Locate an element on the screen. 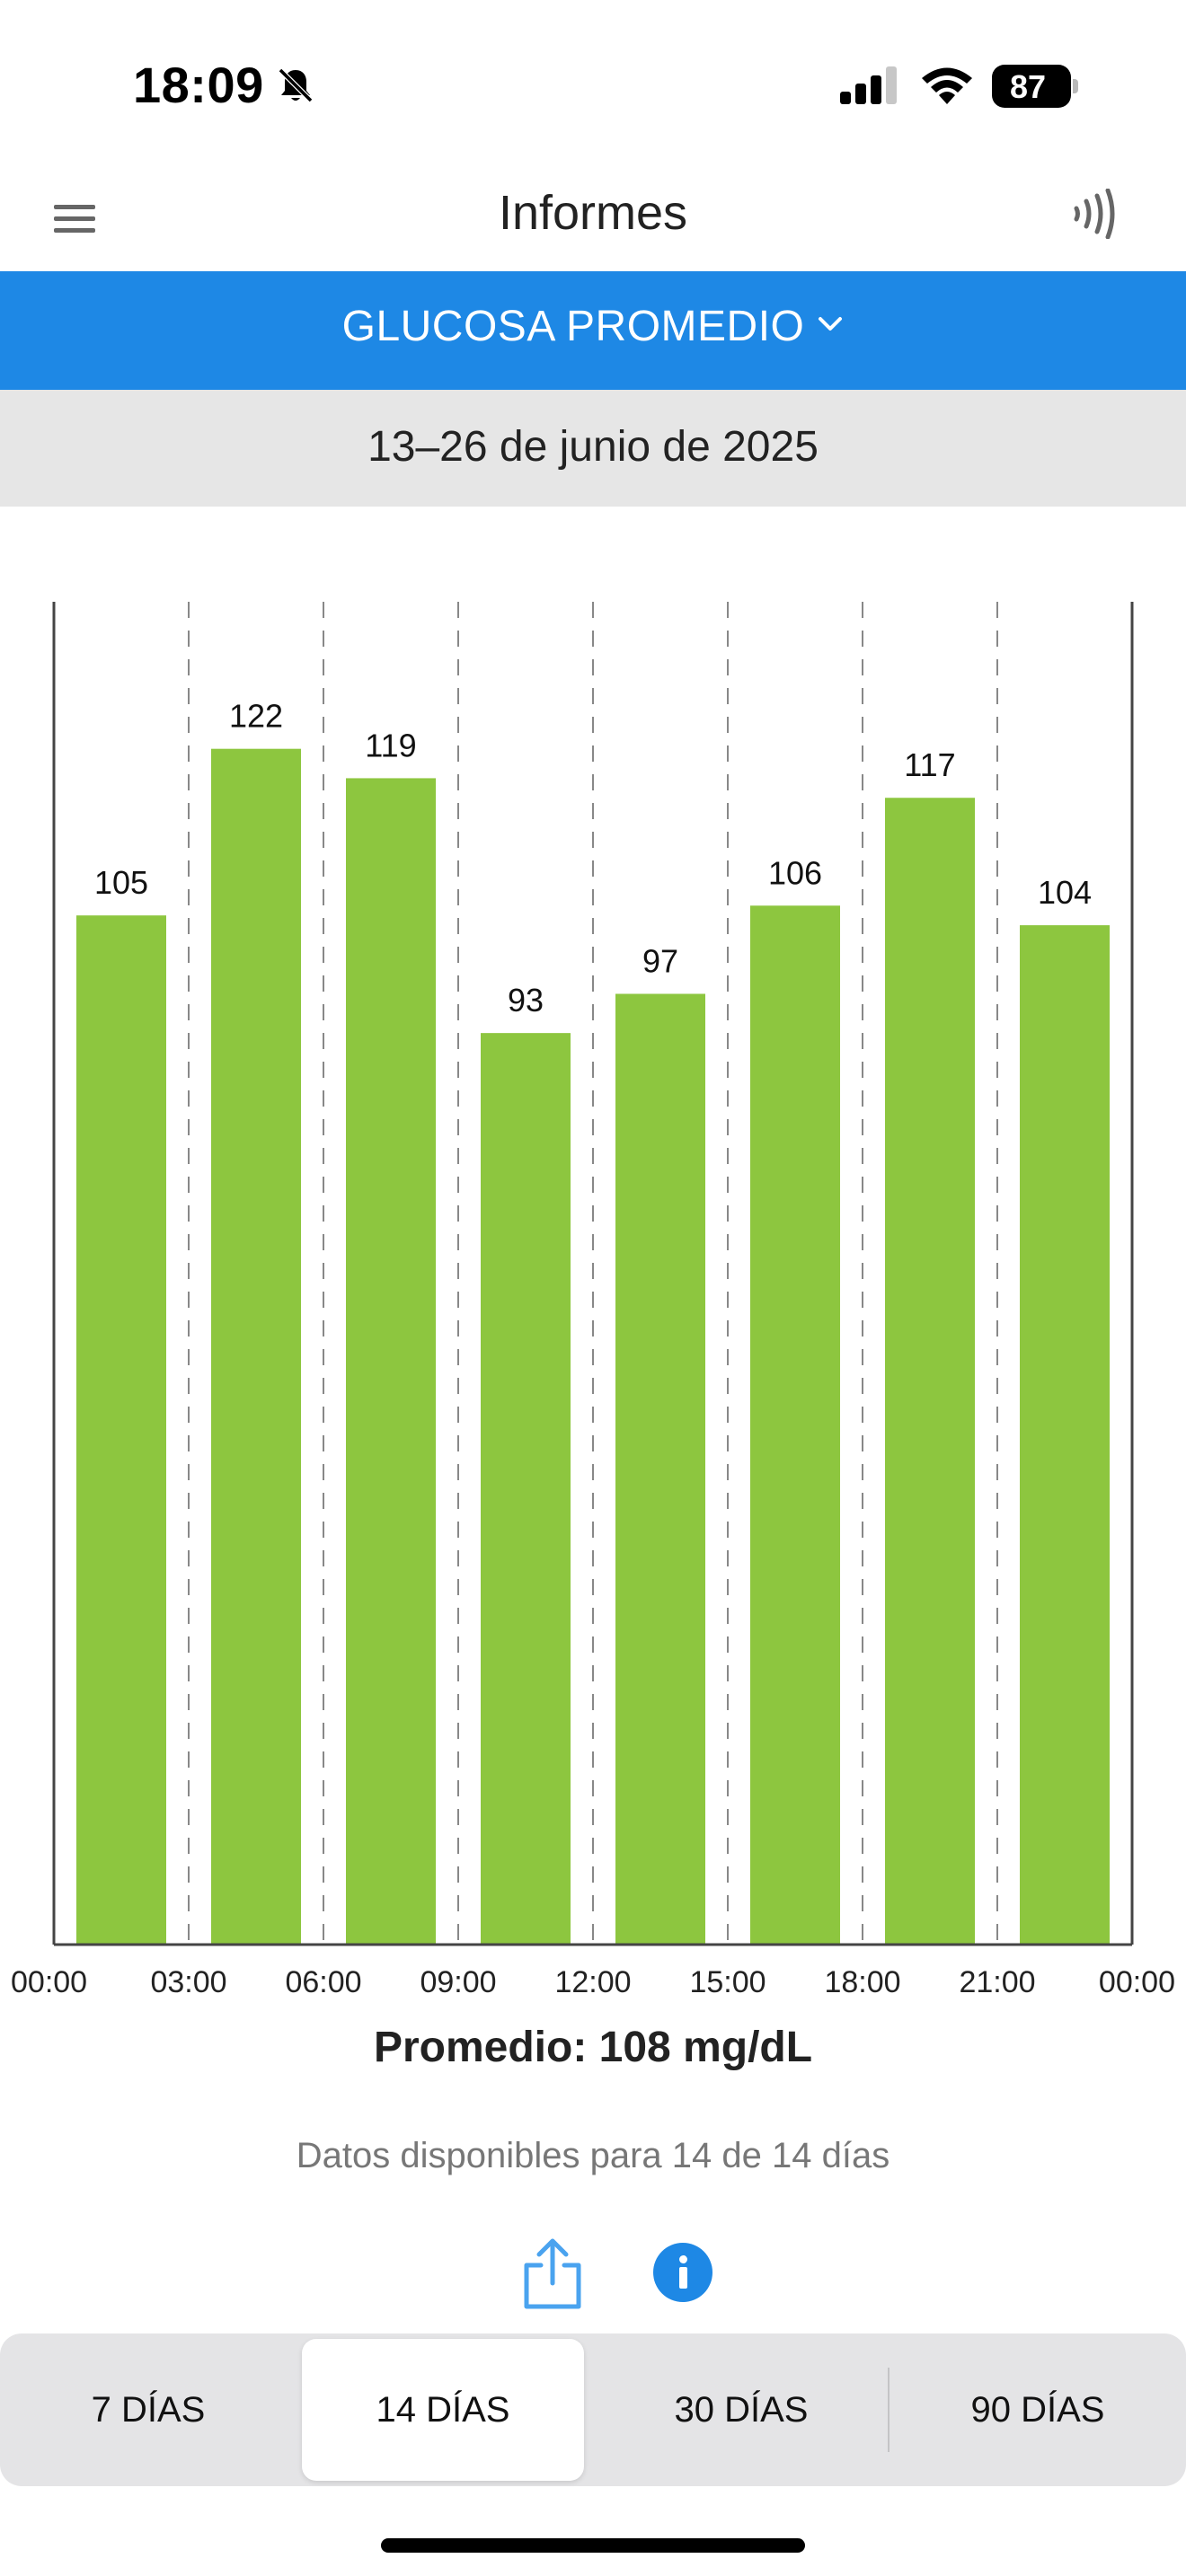 The image size is (1186, 2576). wifi-icon is located at coordinates (947, 85).